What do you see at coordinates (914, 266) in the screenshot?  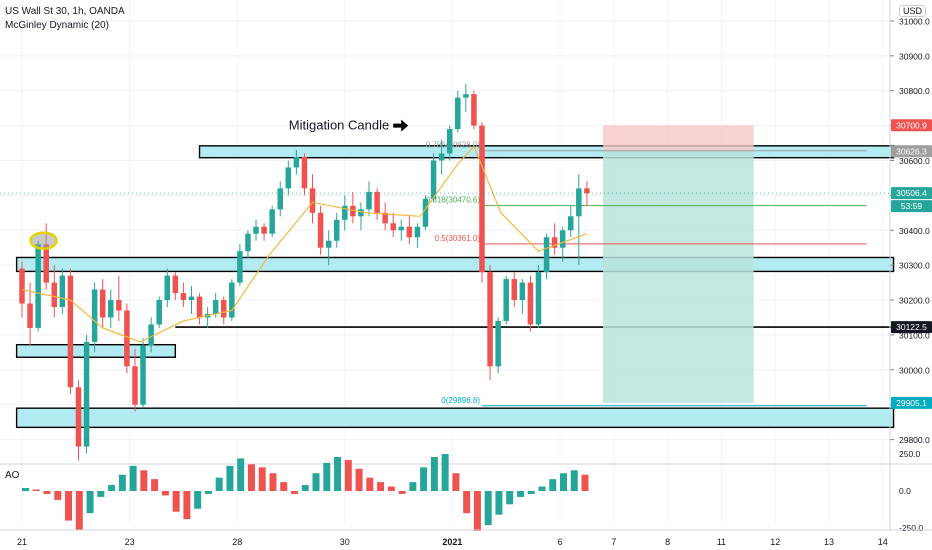 I see `y-tick-label: 30300.0` at bounding box center [914, 266].